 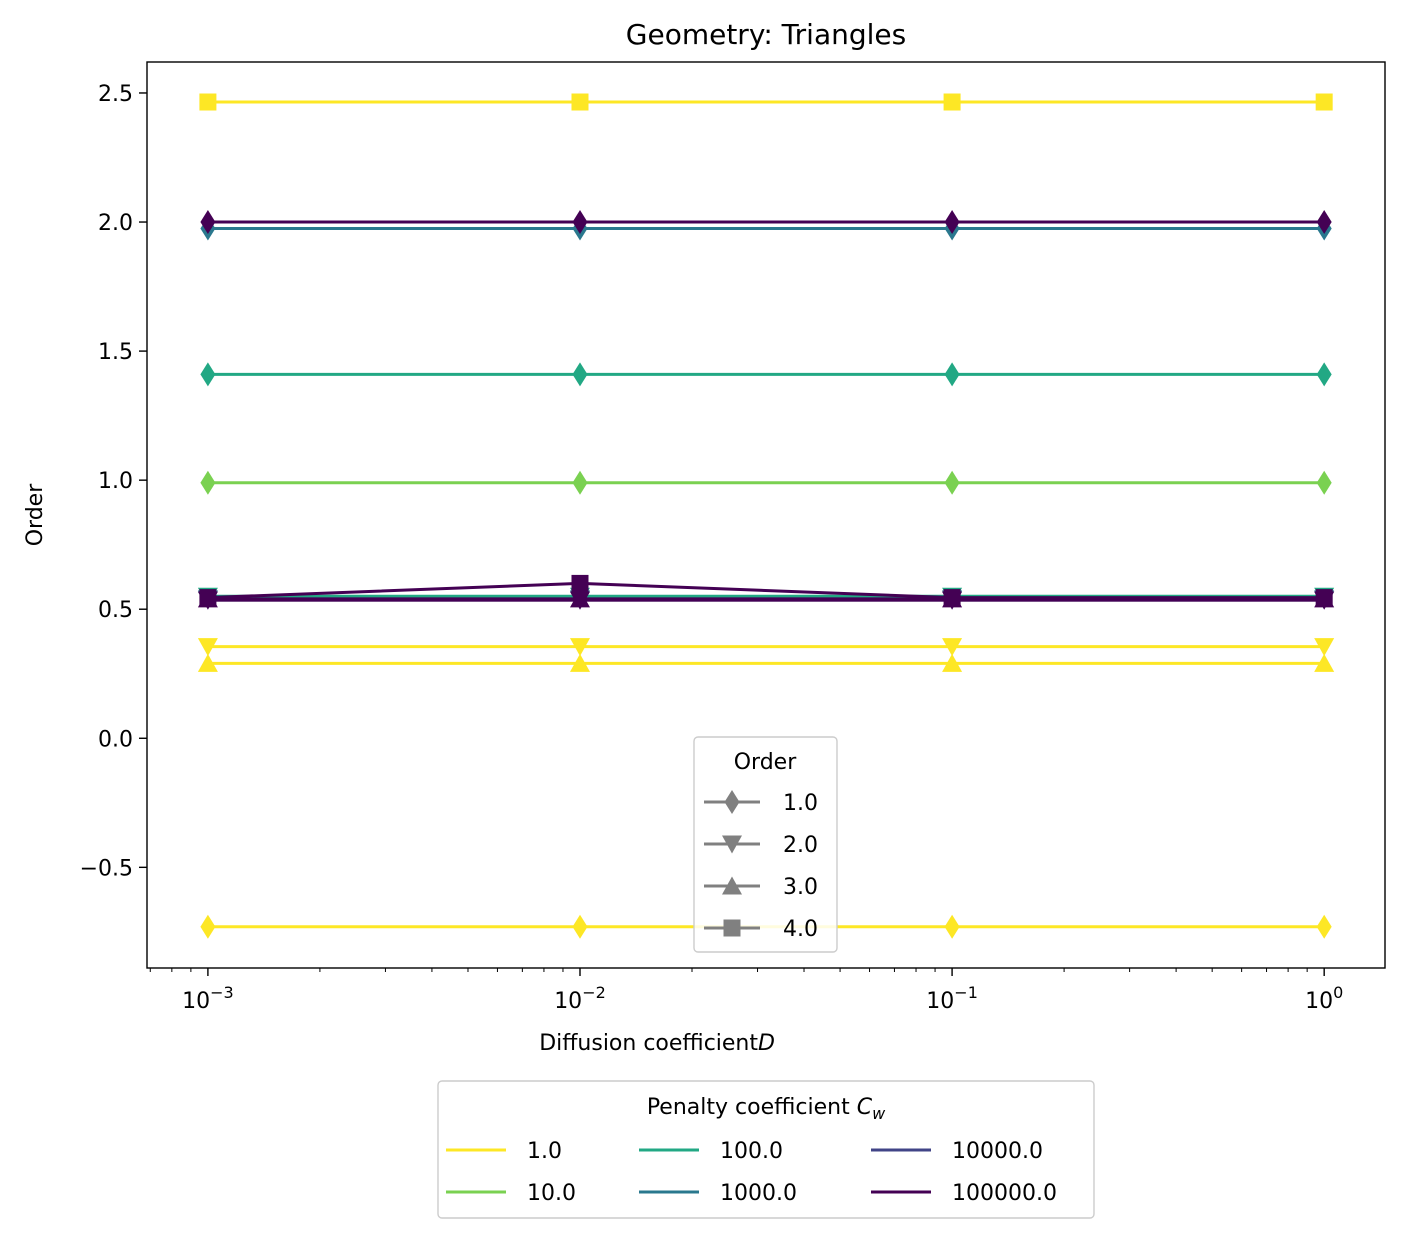 I want to click on penalty-legend-label: 1000.0, so click(x=758, y=1193).